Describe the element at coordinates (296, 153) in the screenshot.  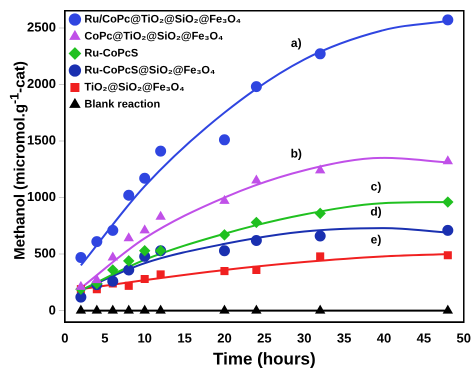
I see `annotation: b)` at that location.